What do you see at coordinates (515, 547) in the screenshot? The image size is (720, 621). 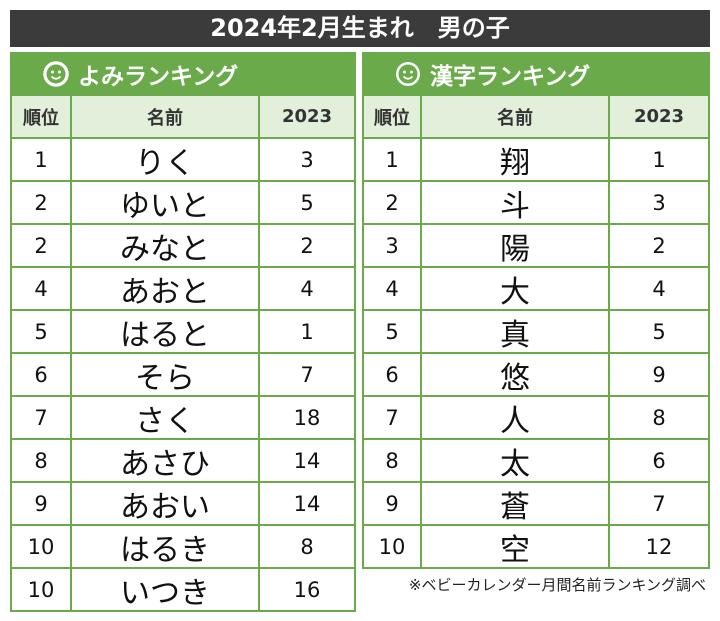 I see `name-cell: 空` at bounding box center [515, 547].